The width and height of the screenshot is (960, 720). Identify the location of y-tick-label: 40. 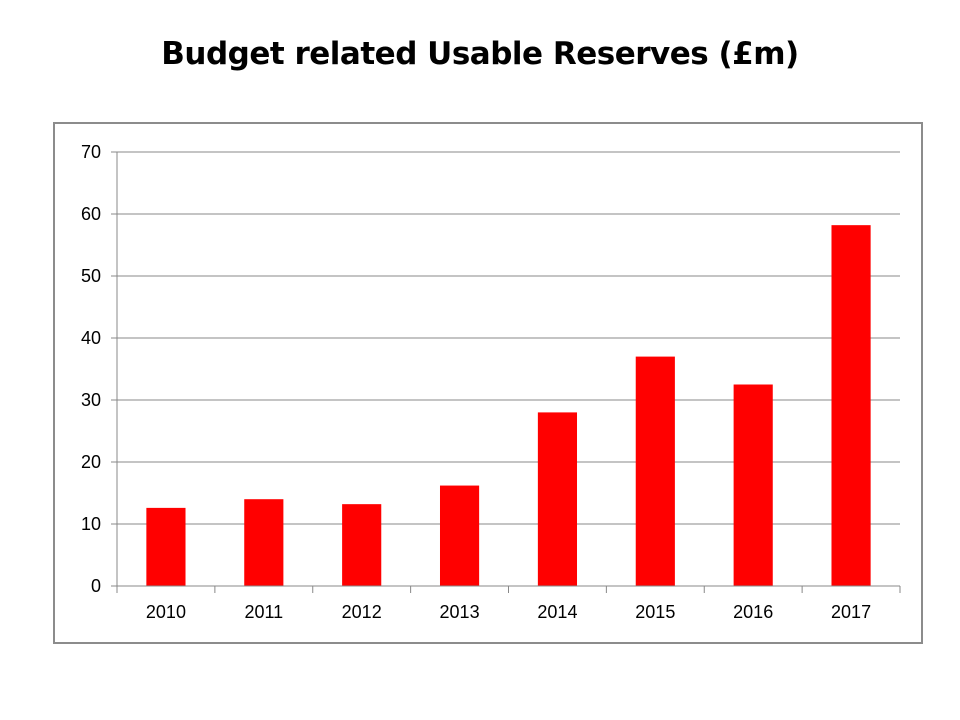
(91, 338).